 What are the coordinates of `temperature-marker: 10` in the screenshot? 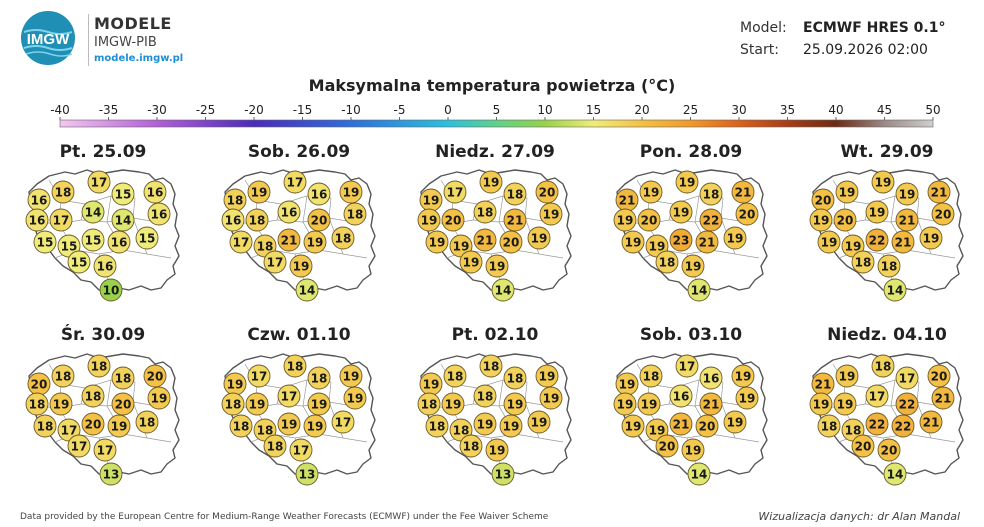 It's located at (111, 290).